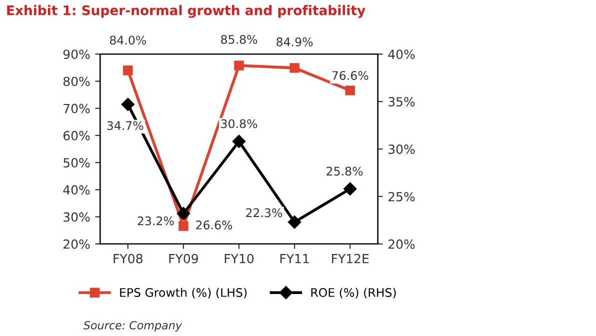  What do you see at coordinates (350, 259) in the screenshot?
I see `x-tick-label: FY12E` at bounding box center [350, 259].